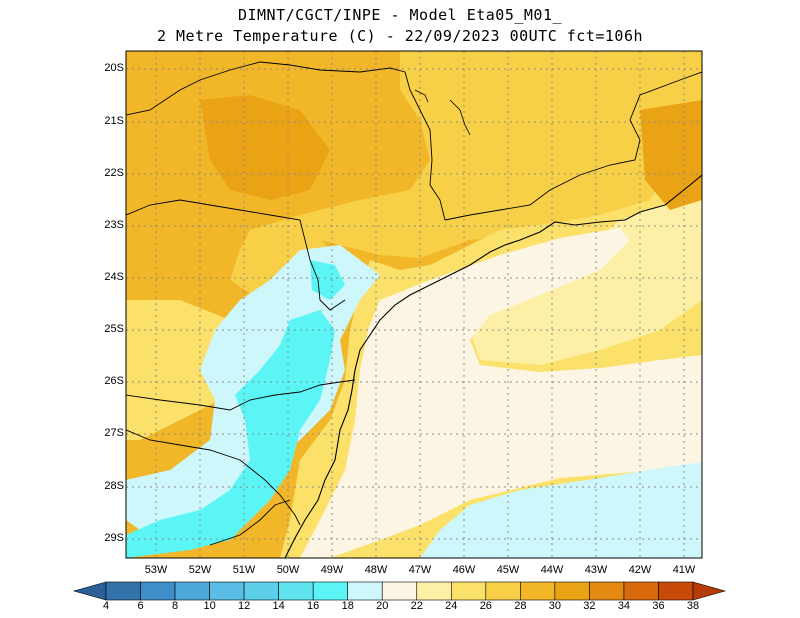 The image size is (800, 618). What do you see at coordinates (420, 570) in the screenshot?
I see `lon-label-47w: 47W` at bounding box center [420, 570].